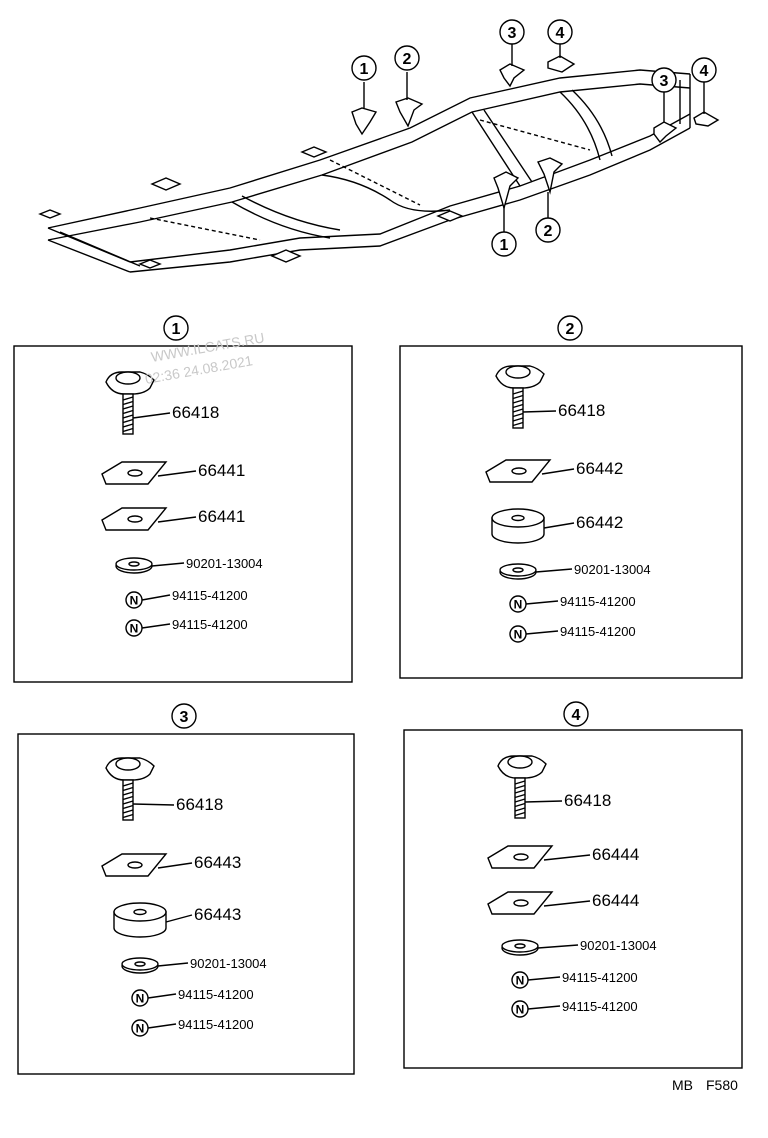 Image resolution: width=768 pixels, height=1138 pixels. I want to click on svg-text: 3, so click(664, 81).